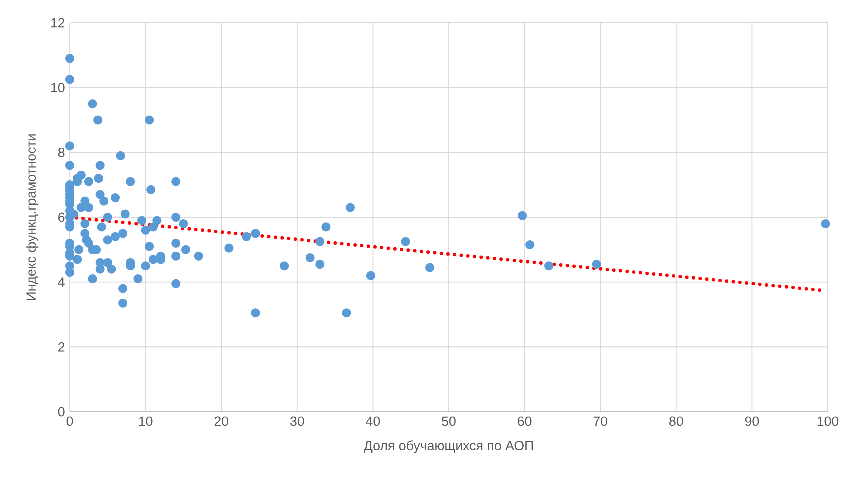  I want to click on x-tick-label: 90, so click(752, 421).